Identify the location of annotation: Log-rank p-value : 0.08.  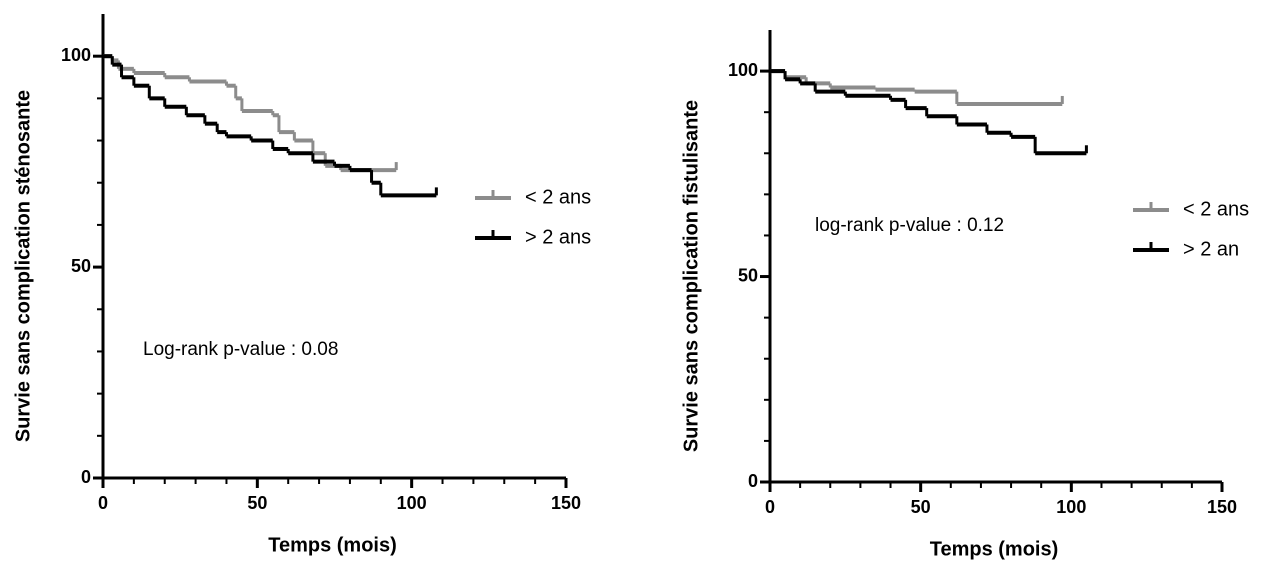
(240, 349).